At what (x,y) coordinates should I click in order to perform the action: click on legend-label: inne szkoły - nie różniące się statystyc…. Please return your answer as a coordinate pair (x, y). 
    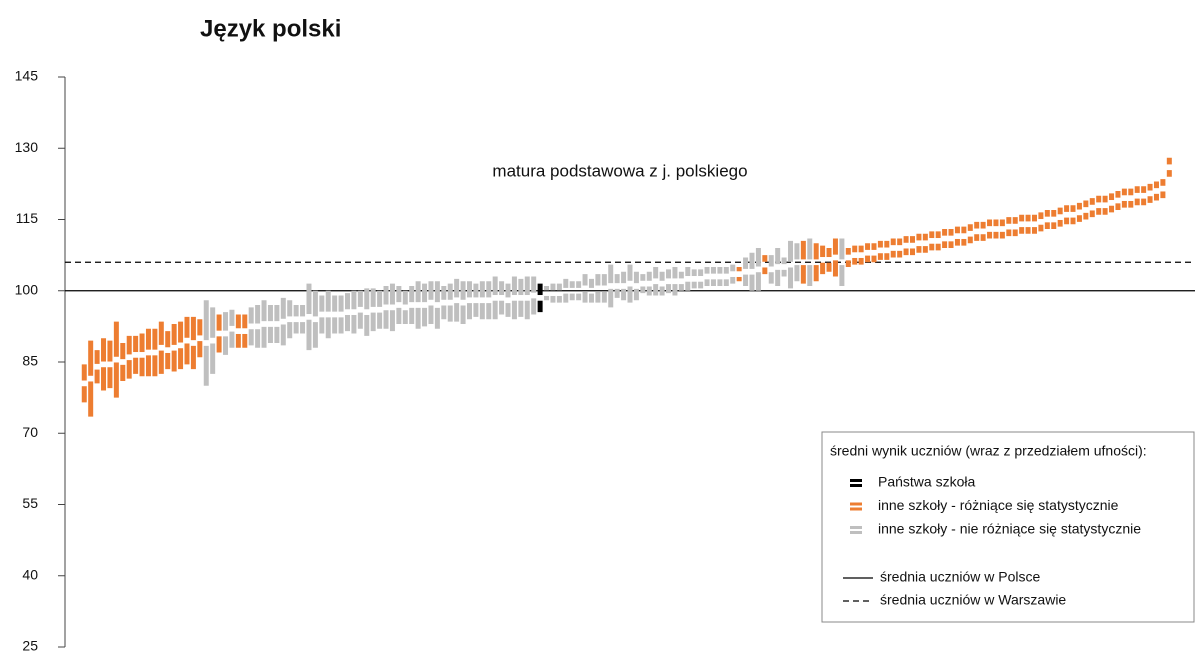
    Looking at the image, I should click on (1009, 529).